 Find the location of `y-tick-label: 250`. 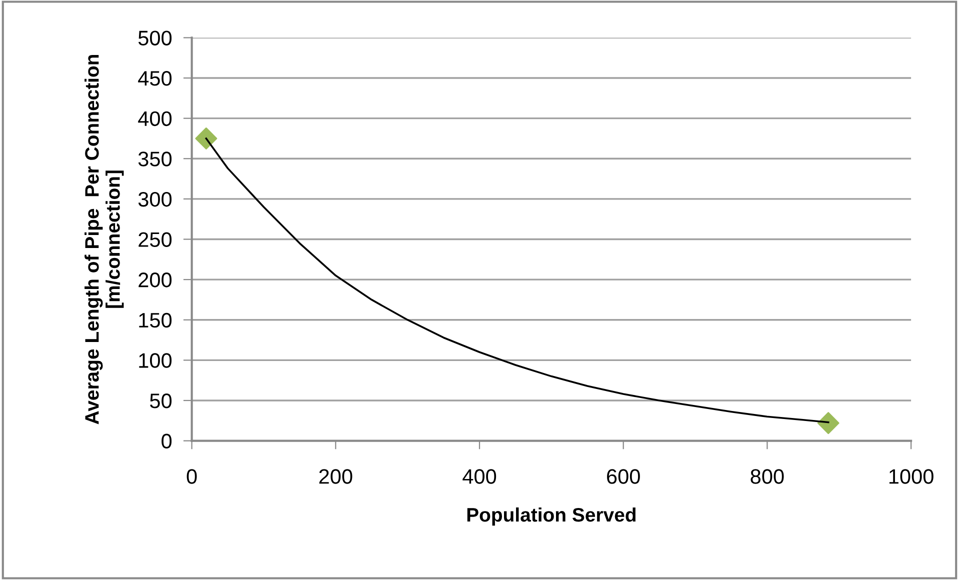

y-tick-label: 250 is located at coordinates (155, 240).